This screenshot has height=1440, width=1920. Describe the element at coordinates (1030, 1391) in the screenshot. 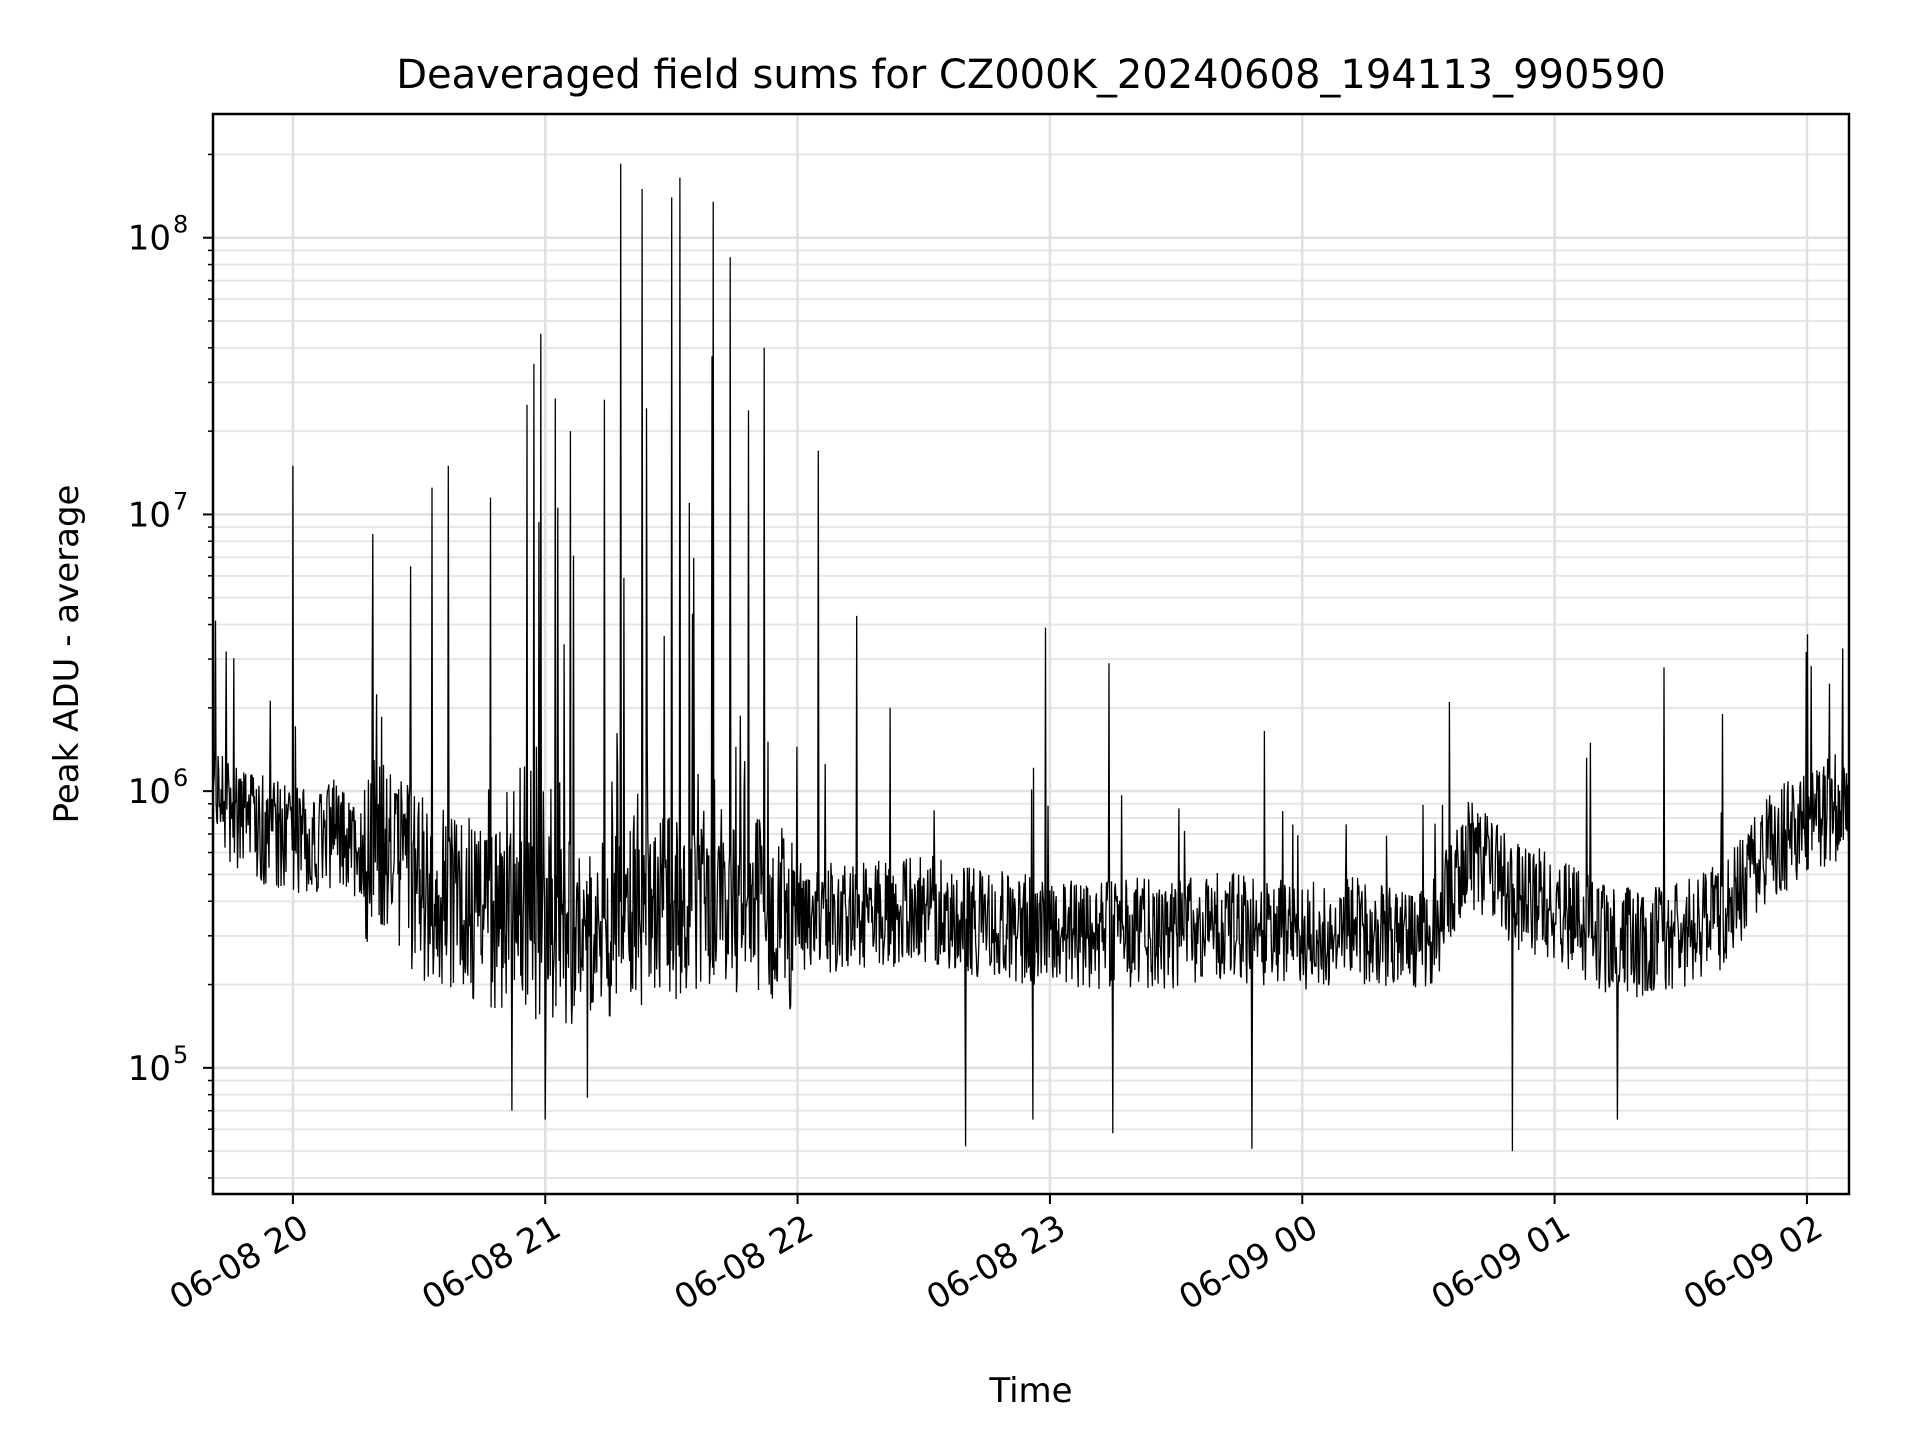

I see `x-axis-label: Time` at that location.